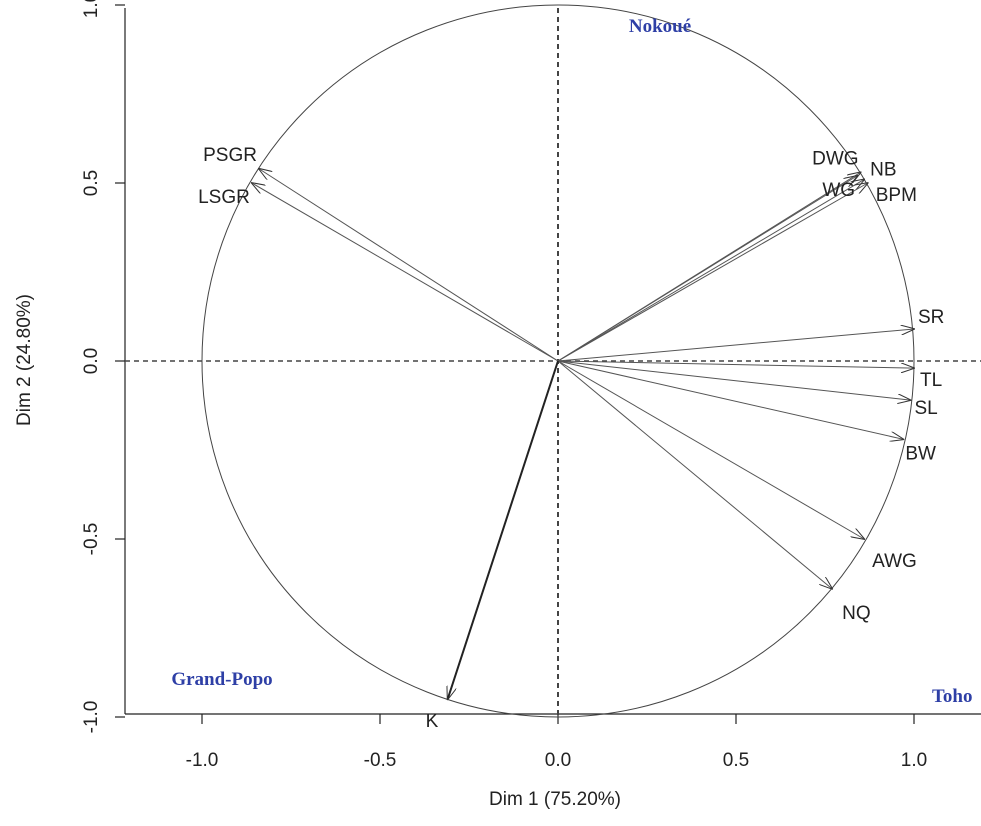 The image size is (981, 826). I want to click on x-tick-label: -0.5, so click(380, 760).